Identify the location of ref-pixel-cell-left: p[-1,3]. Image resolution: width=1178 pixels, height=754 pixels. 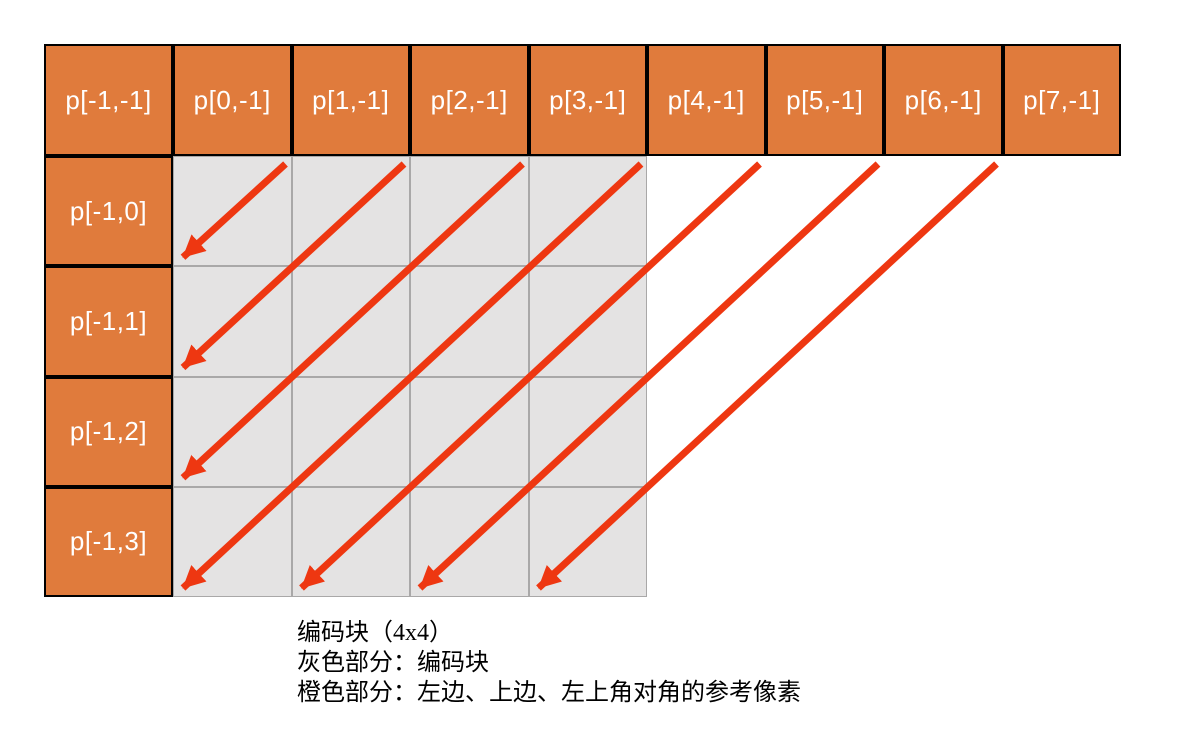
(108, 541).